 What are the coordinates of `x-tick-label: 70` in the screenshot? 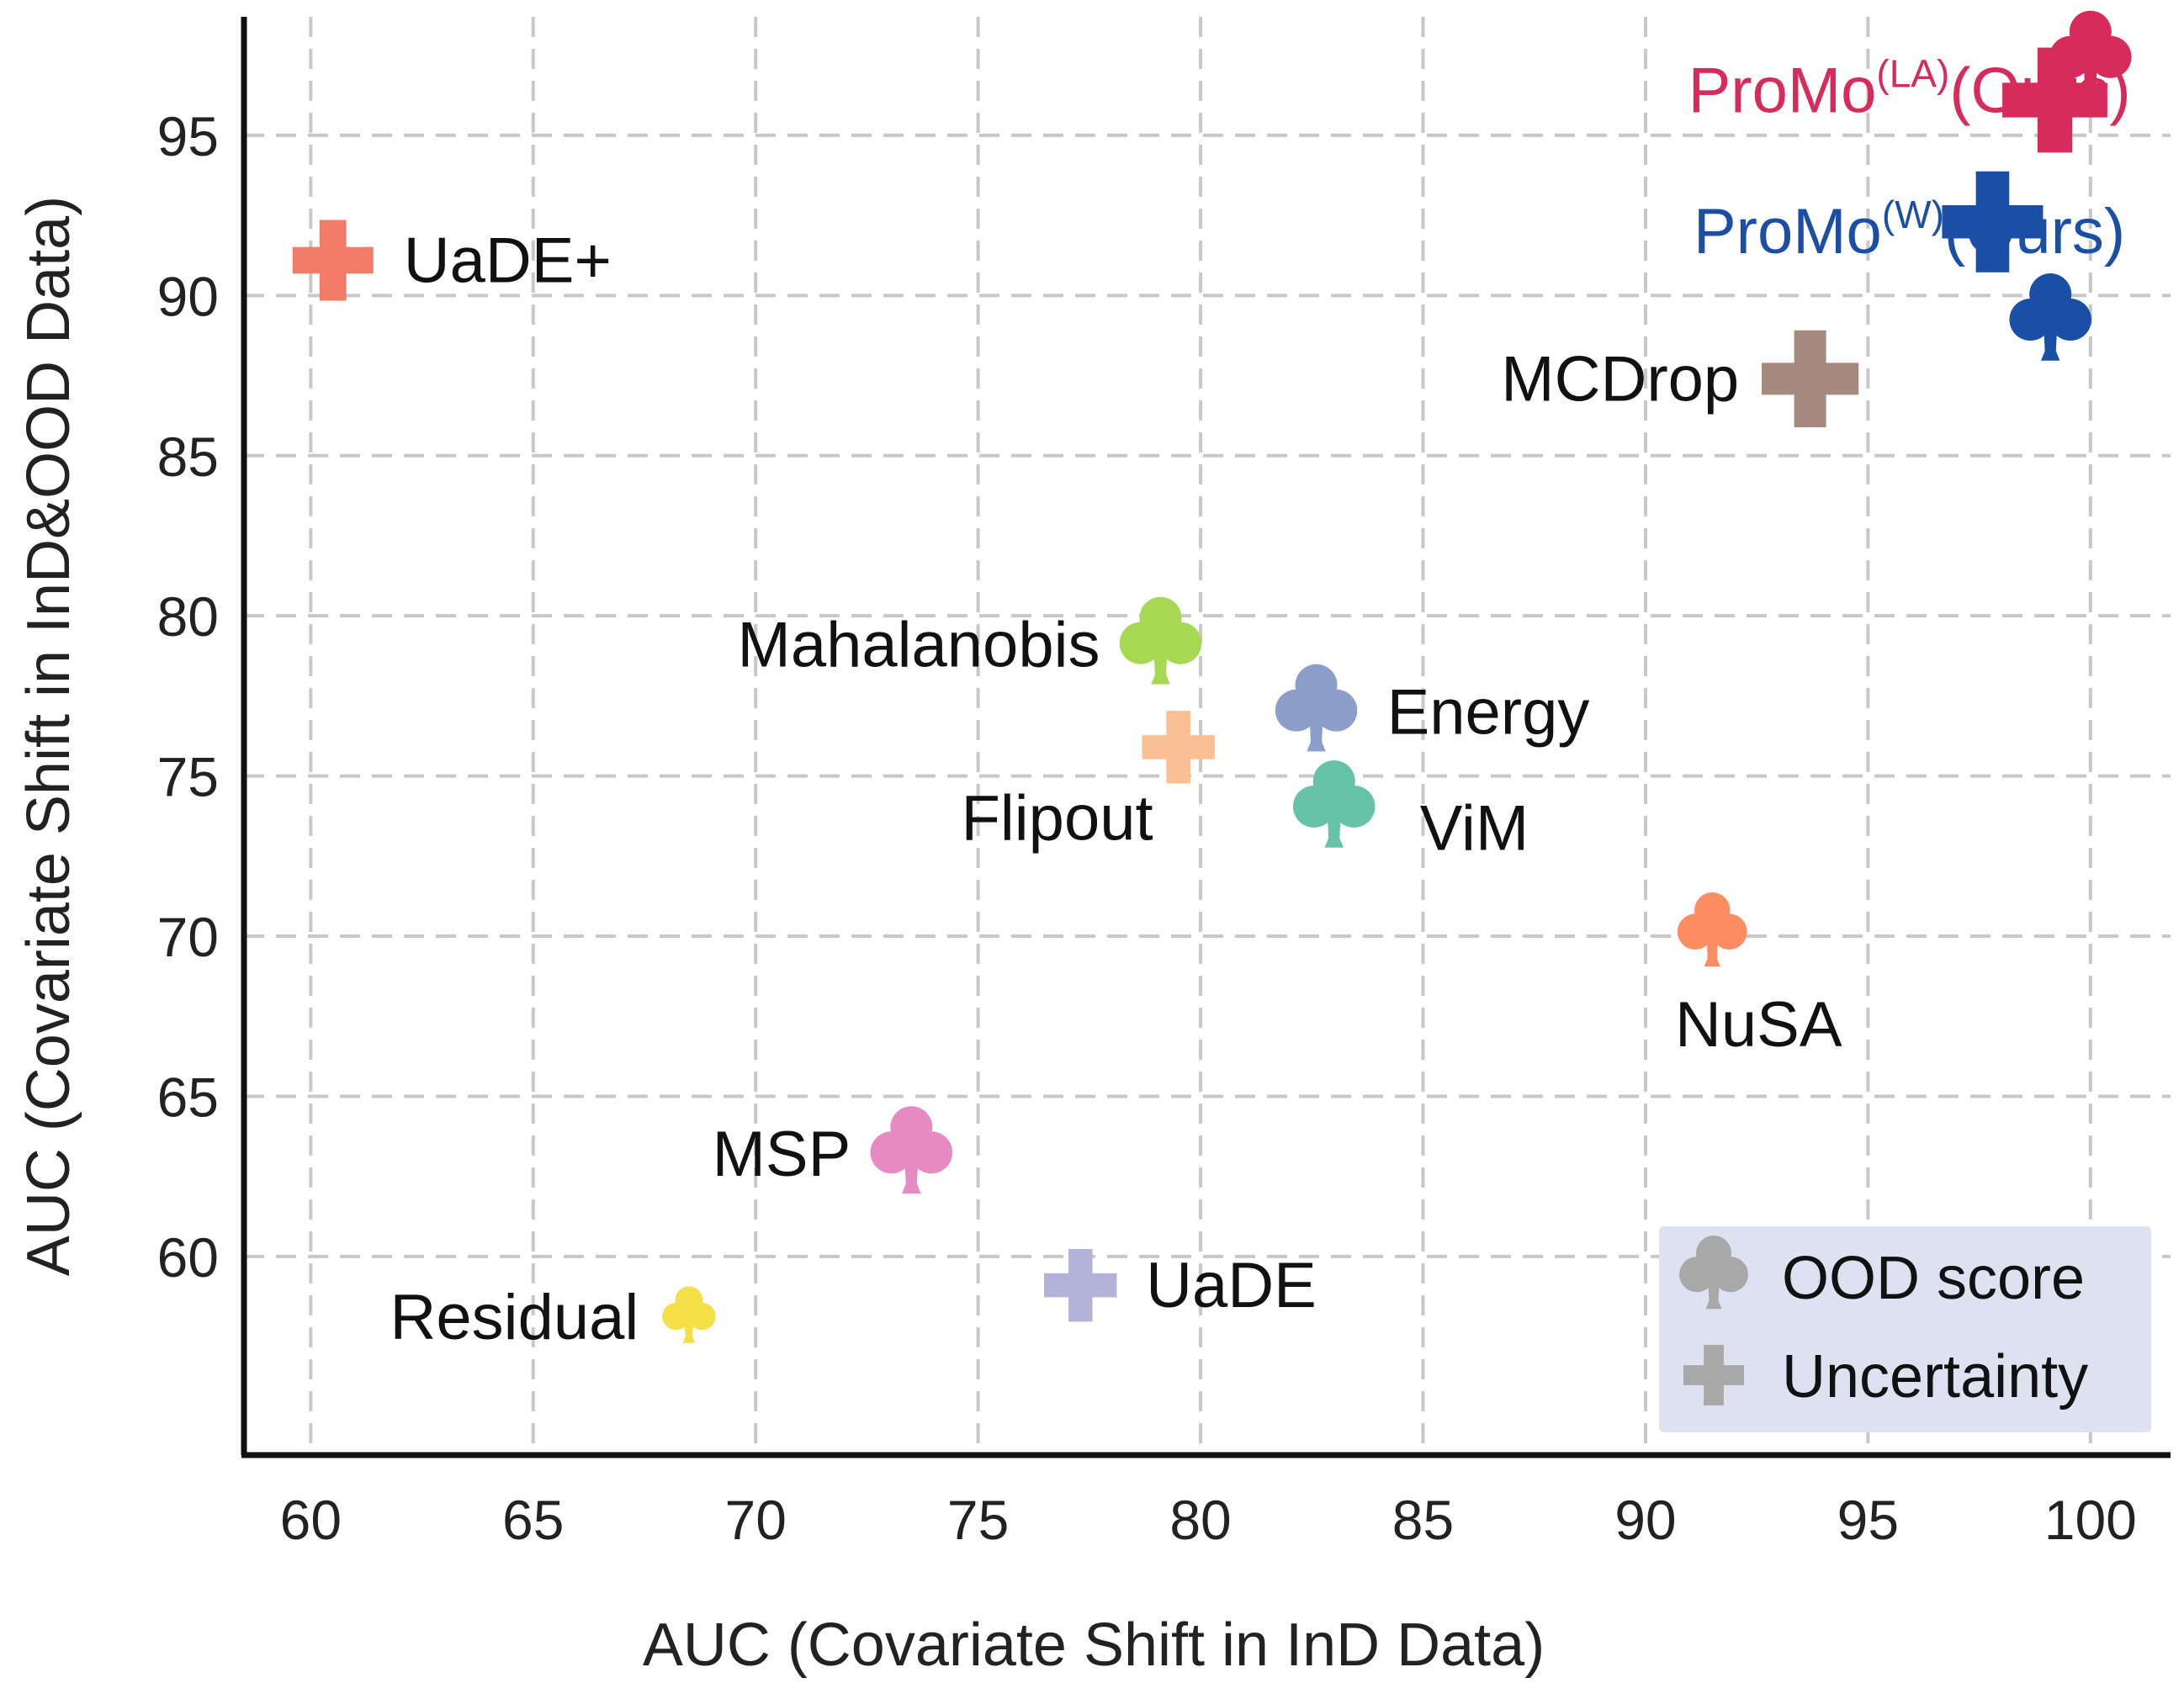 It's located at (755, 1520).